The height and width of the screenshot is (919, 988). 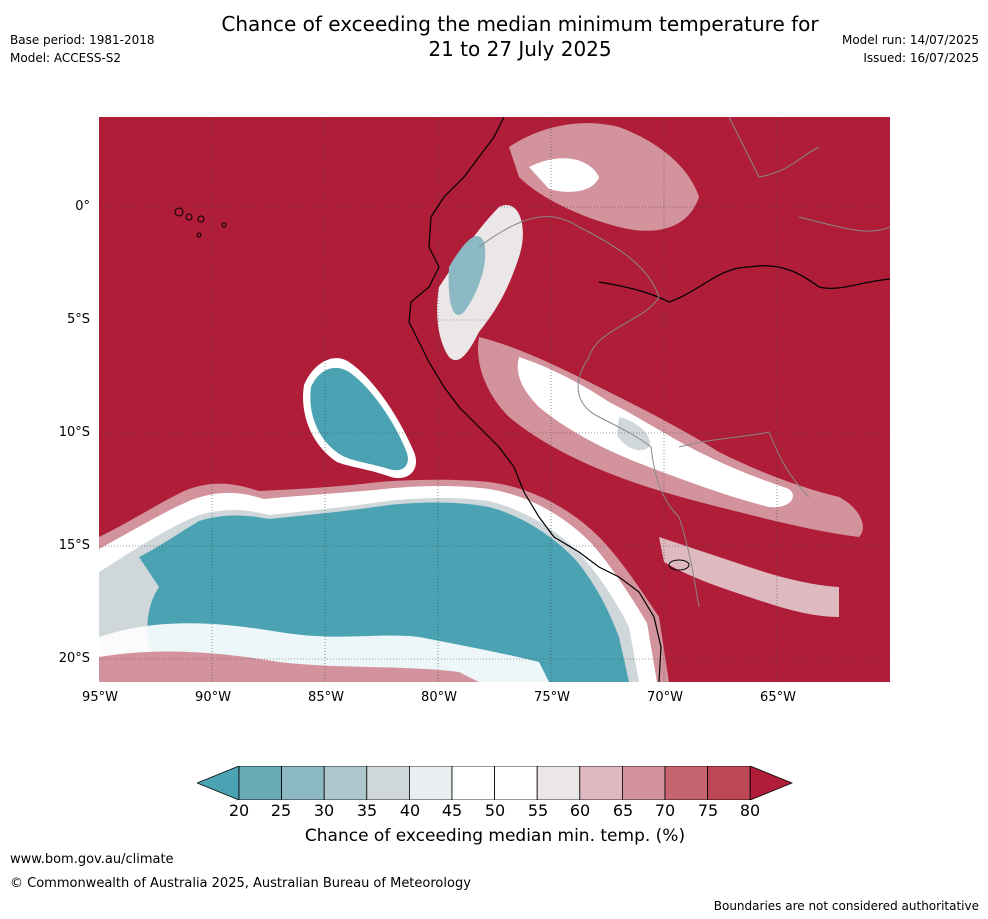 What do you see at coordinates (520, 49) in the screenshot?
I see `title-line-2: 21 to 27 July 2025` at bounding box center [520, 49].